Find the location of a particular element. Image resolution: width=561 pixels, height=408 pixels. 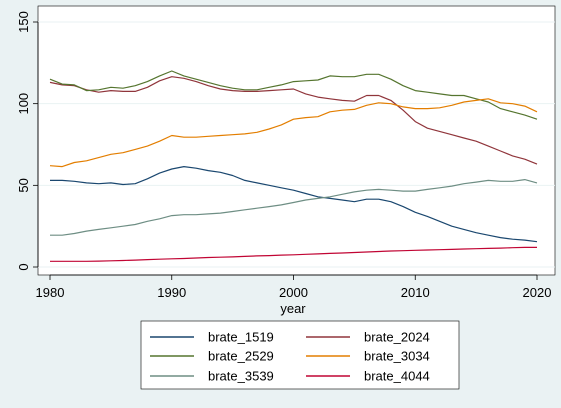

legend-label-brate_2024: brate_2024 is located at coordinates (397, 337).